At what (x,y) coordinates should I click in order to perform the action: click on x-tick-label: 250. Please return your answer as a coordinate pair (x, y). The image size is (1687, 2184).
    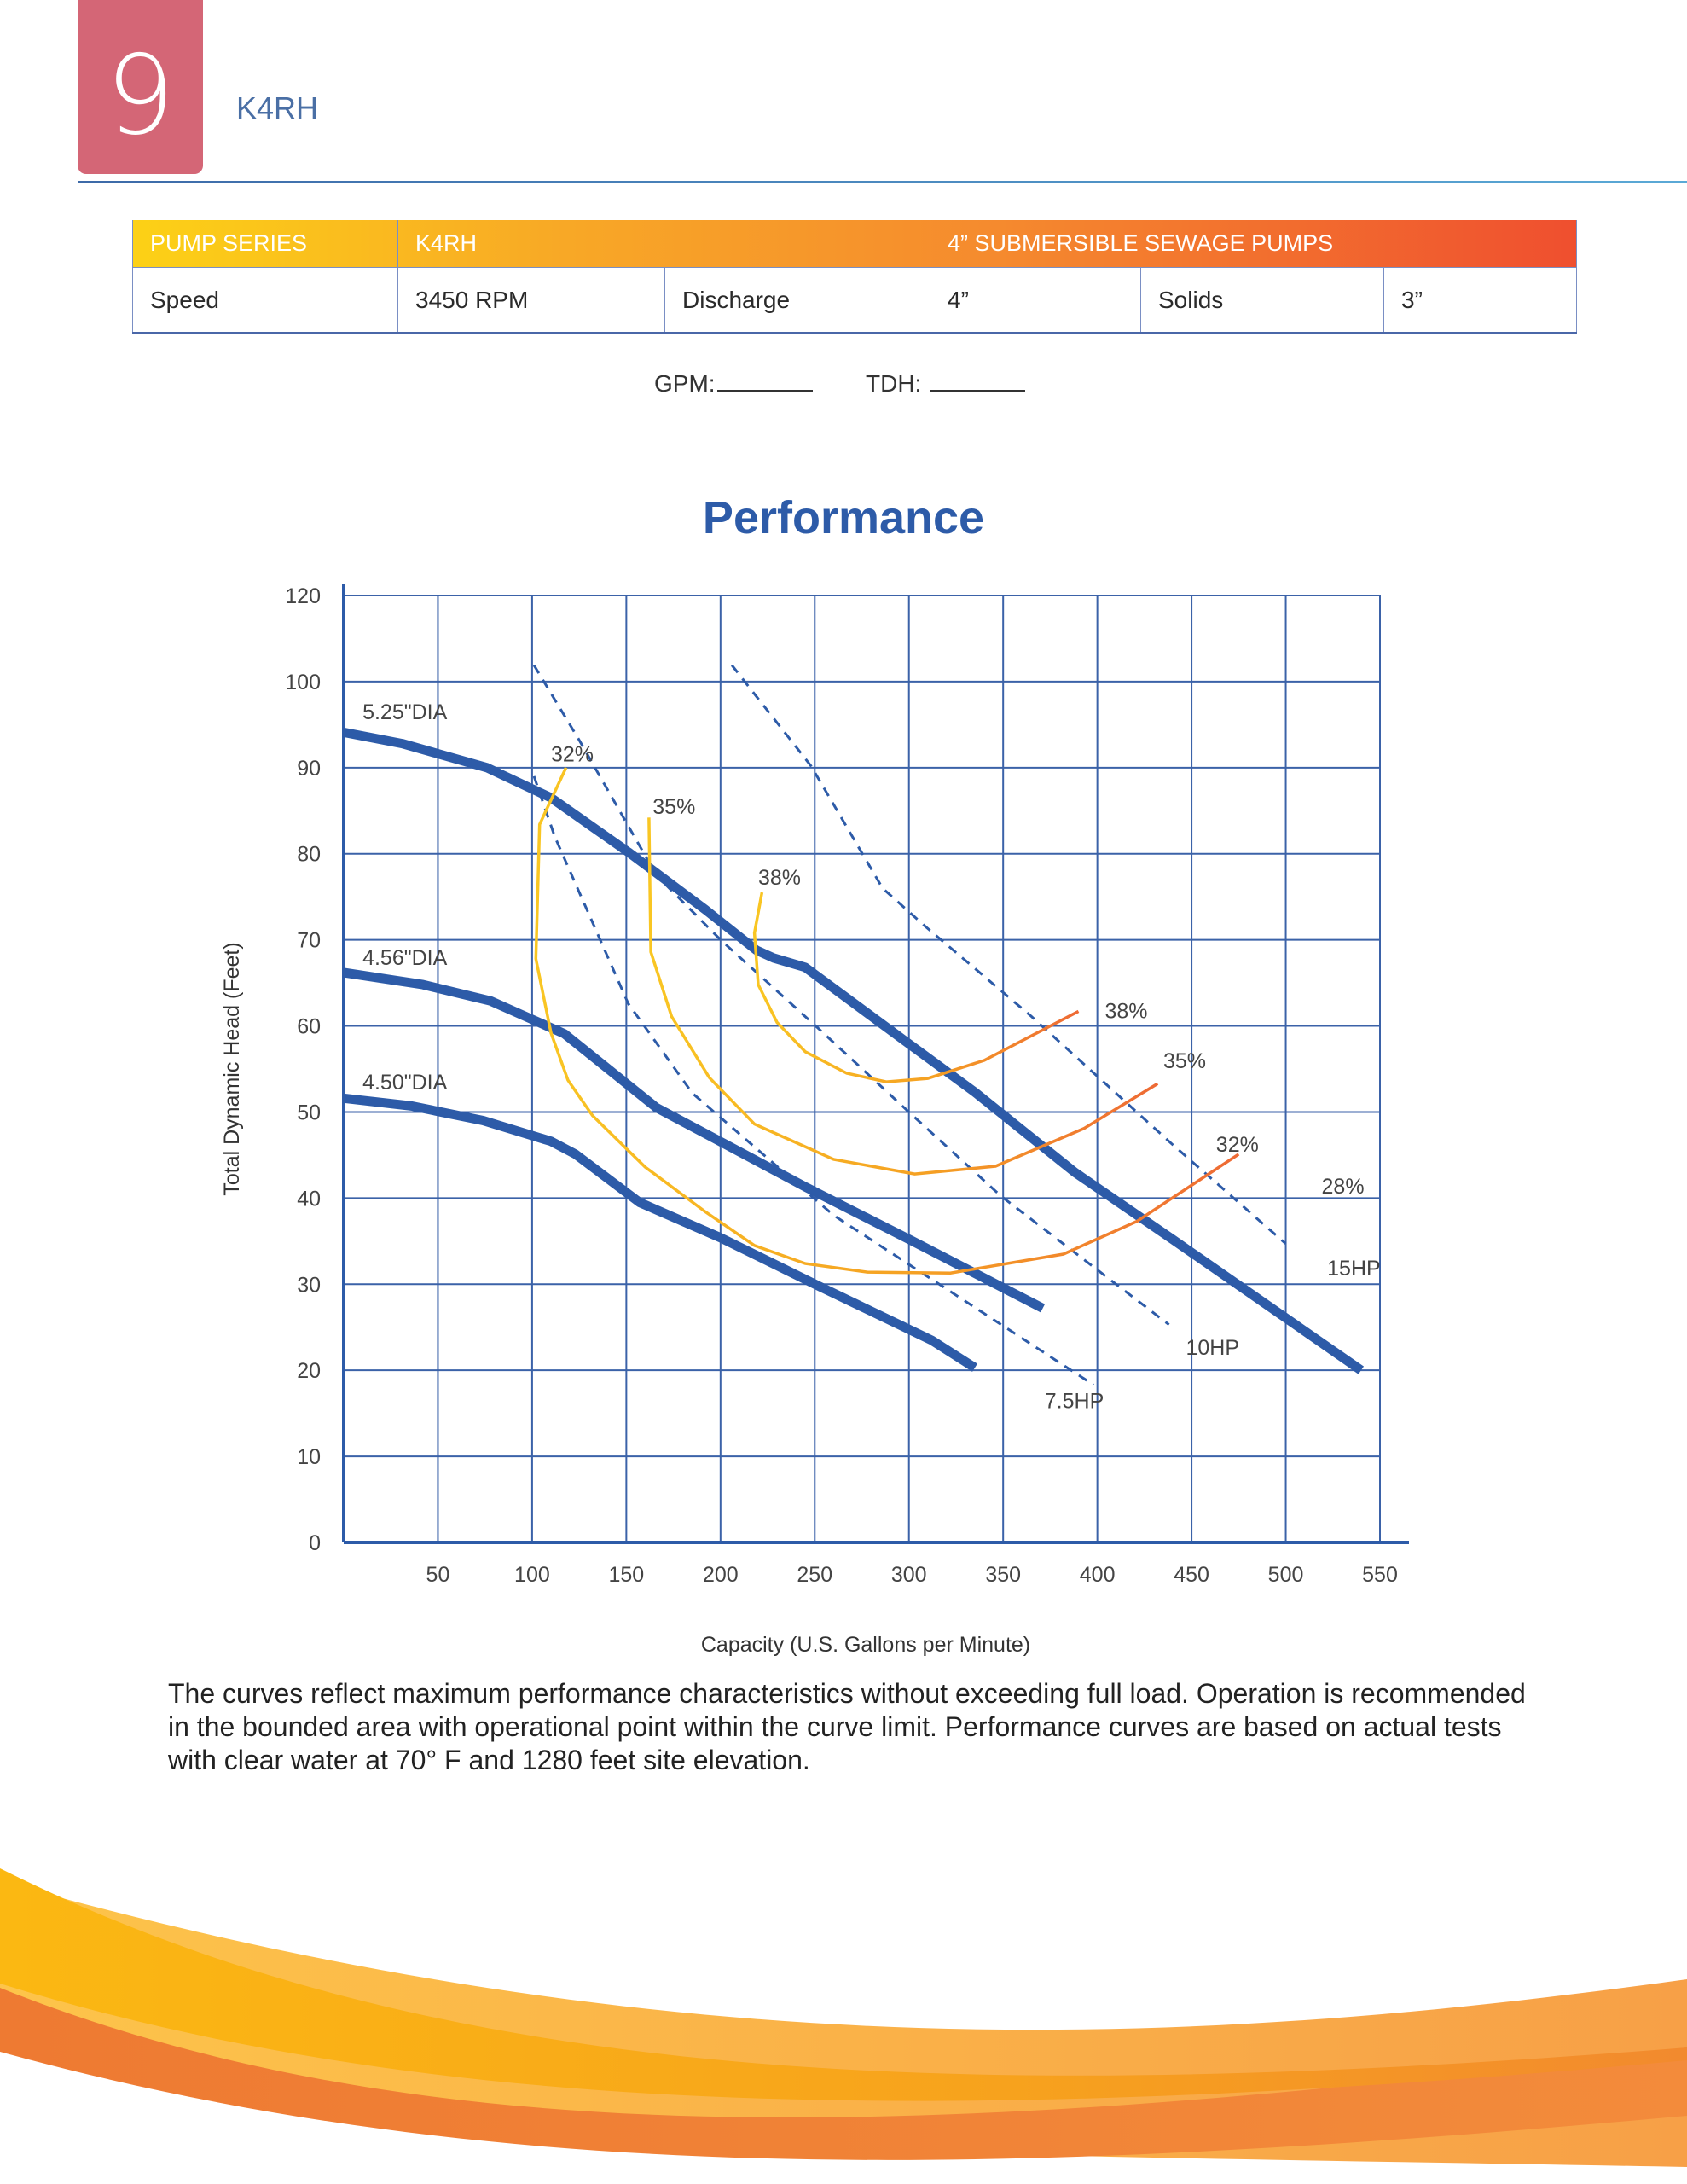
    Looking at the image, I should click on (814, 1575).